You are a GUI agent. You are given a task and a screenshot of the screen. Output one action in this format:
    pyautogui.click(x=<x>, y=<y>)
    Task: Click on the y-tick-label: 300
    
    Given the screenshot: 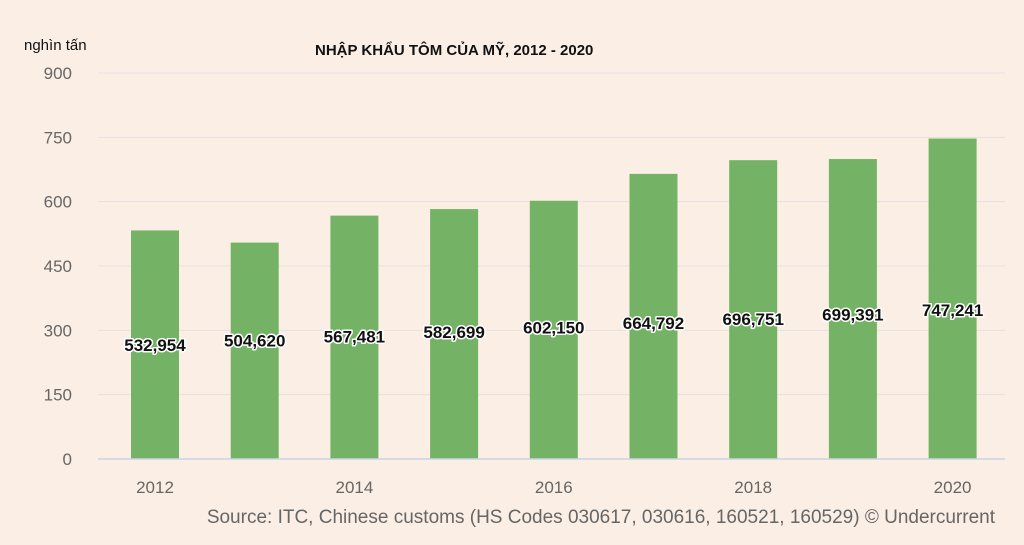 What is the action you would take?
    pyautogui.click(x=58, y=330)
    